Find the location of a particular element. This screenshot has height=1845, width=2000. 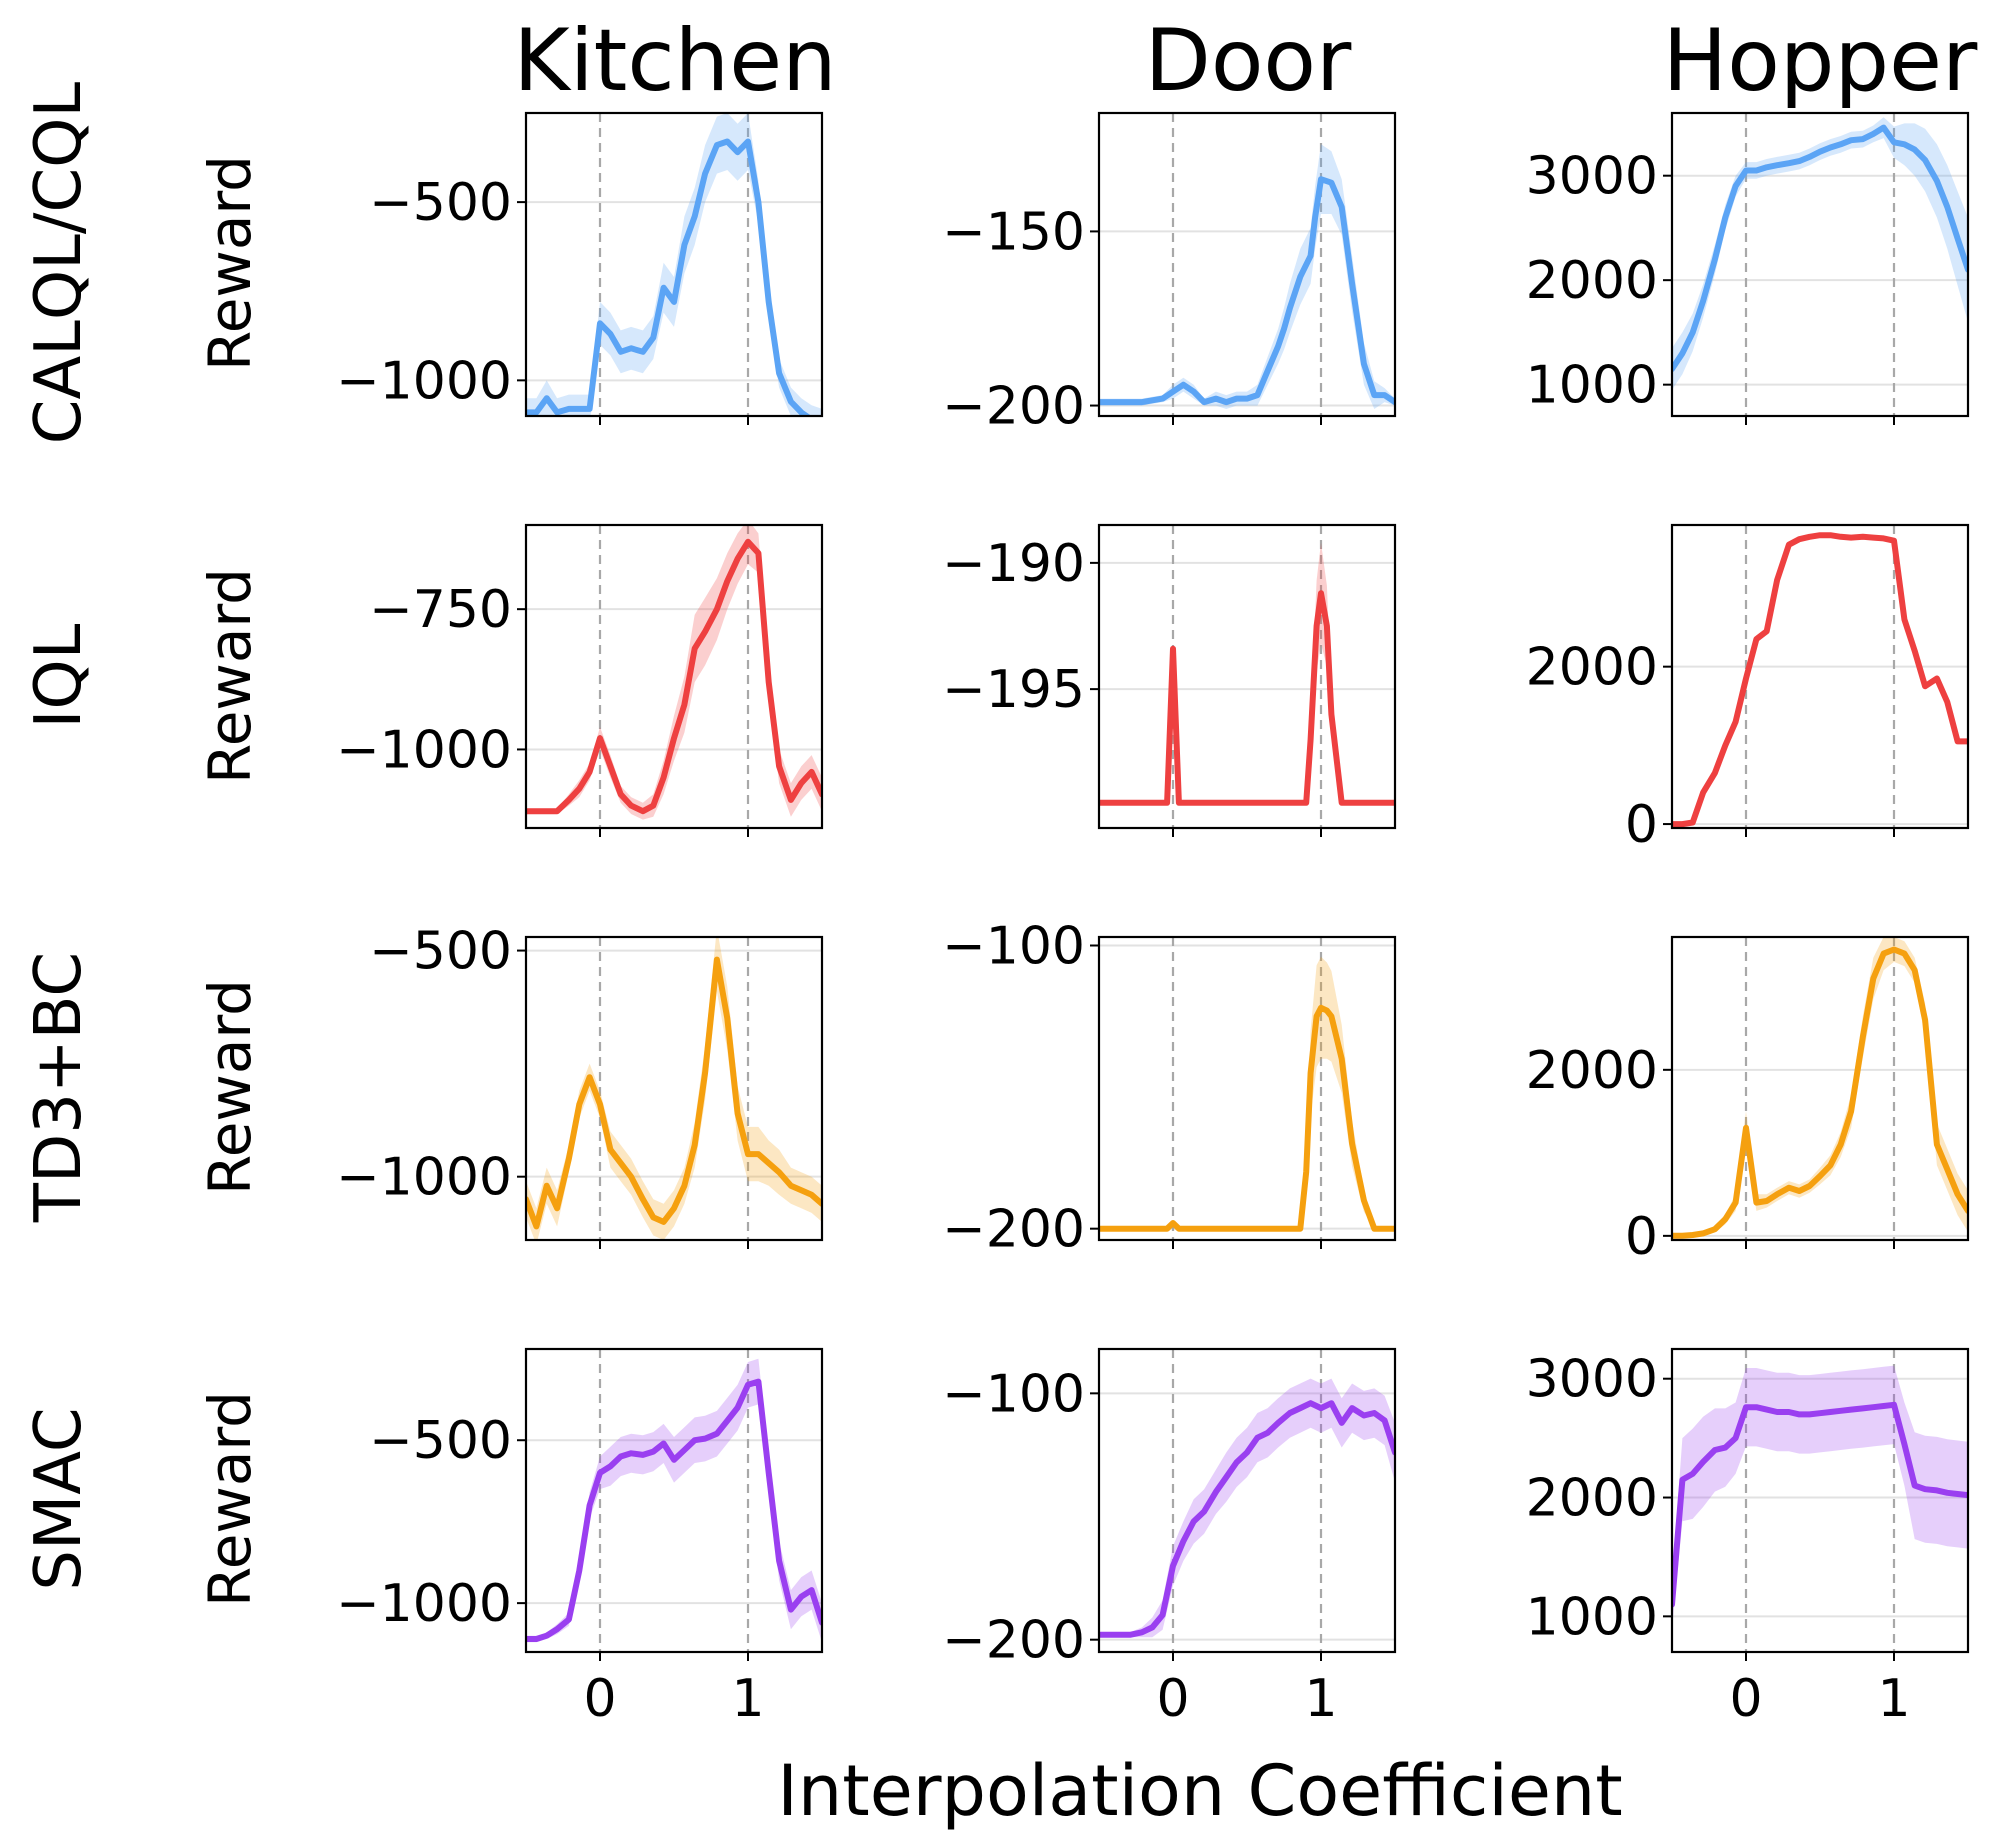

y-tick-label: −750 is located at coordinates (440, 610).